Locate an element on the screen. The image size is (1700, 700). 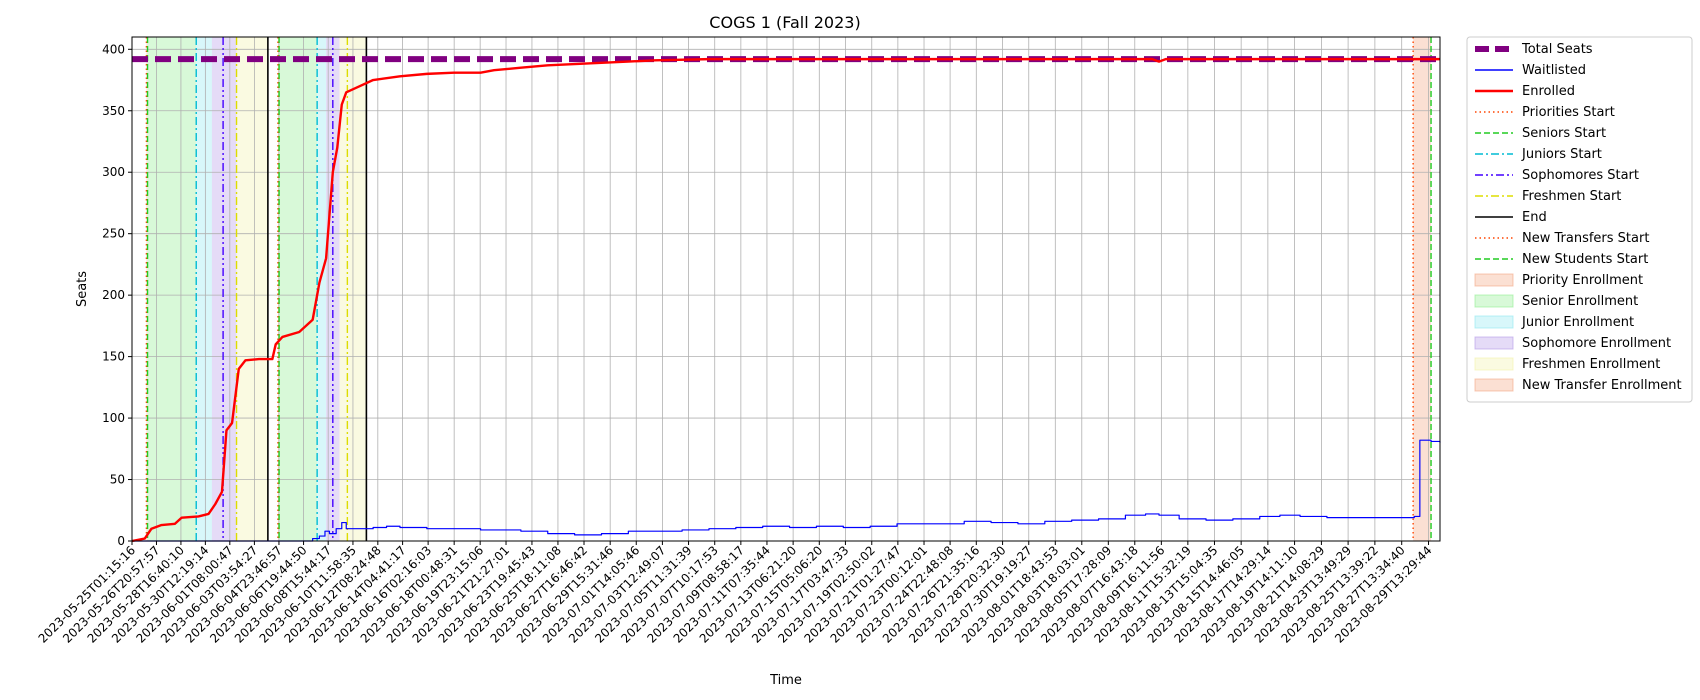
legend-label: Total Seats is located at coordinates (1557, 49).